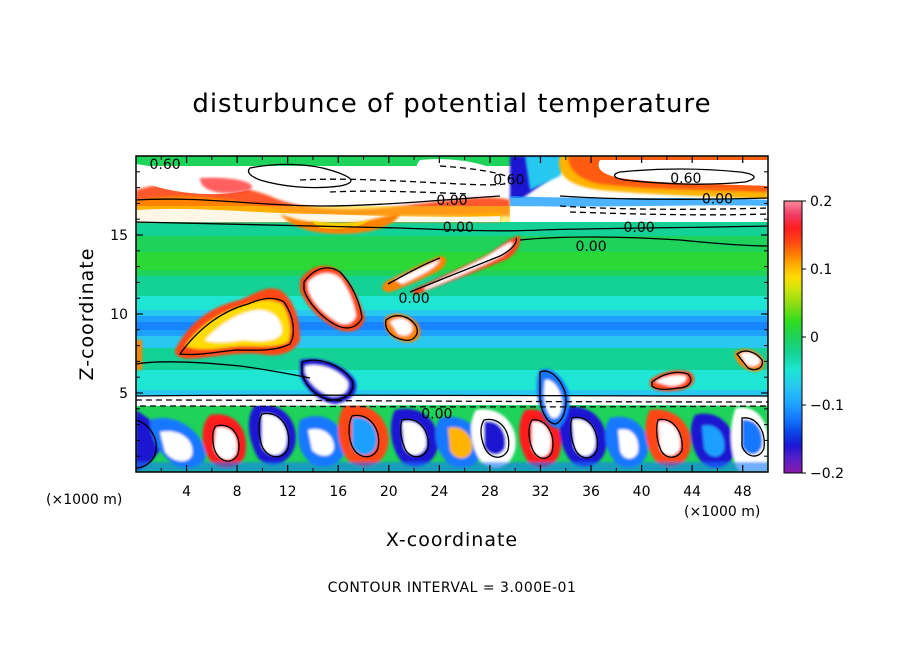  I want to click on x-unit-left: (×1000 m), so click(84, 500).